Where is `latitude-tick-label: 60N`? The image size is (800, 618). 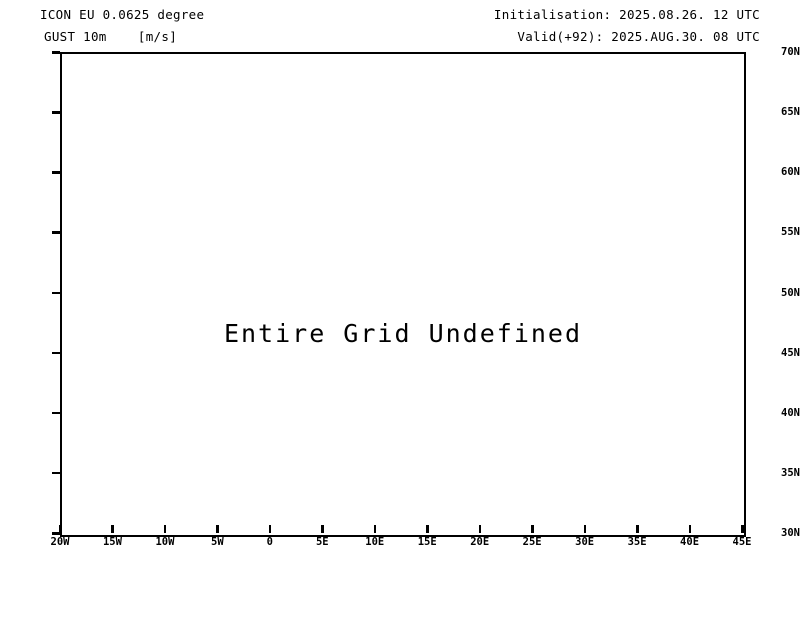 latitude-tick-label: 60N is located at coordinates (790, 172).